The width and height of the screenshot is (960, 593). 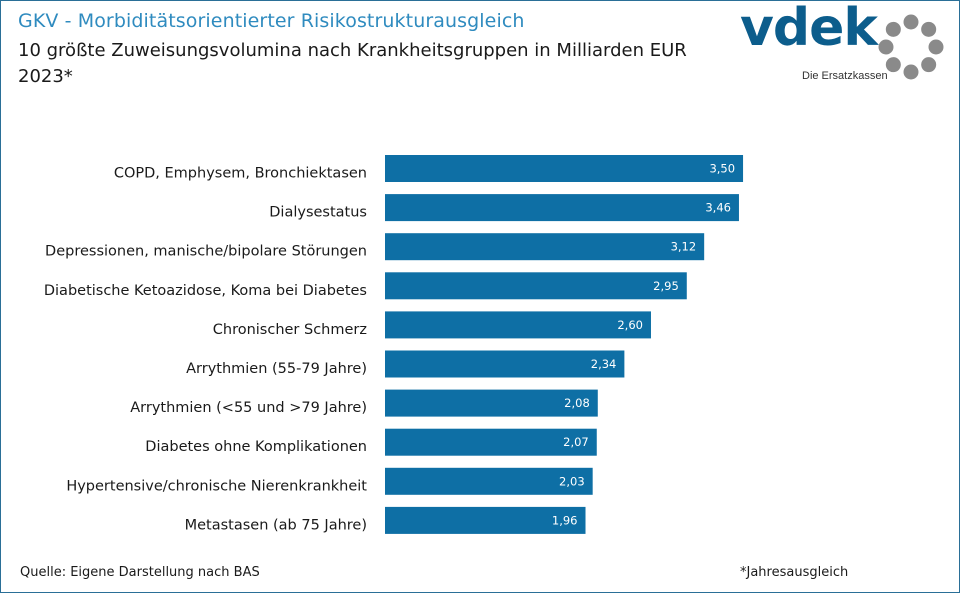 I want to click on category-label: Chronischer Schmerz, so click(x=290, y=330).